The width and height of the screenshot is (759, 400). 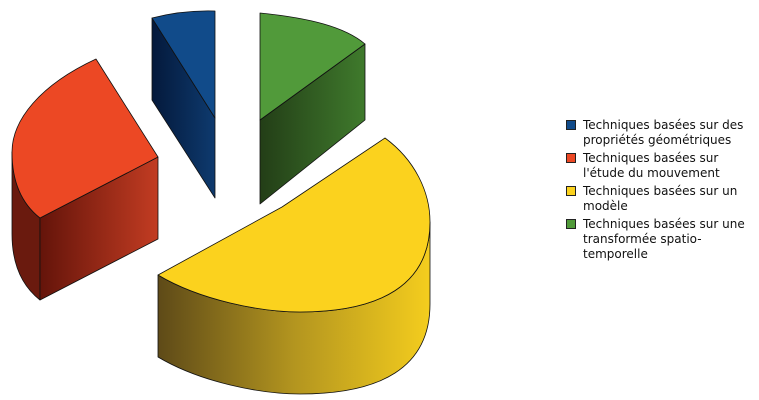 I want to click on legend-label-model-based: Techniques basées sur un modèle, so click(x=660, y=198).